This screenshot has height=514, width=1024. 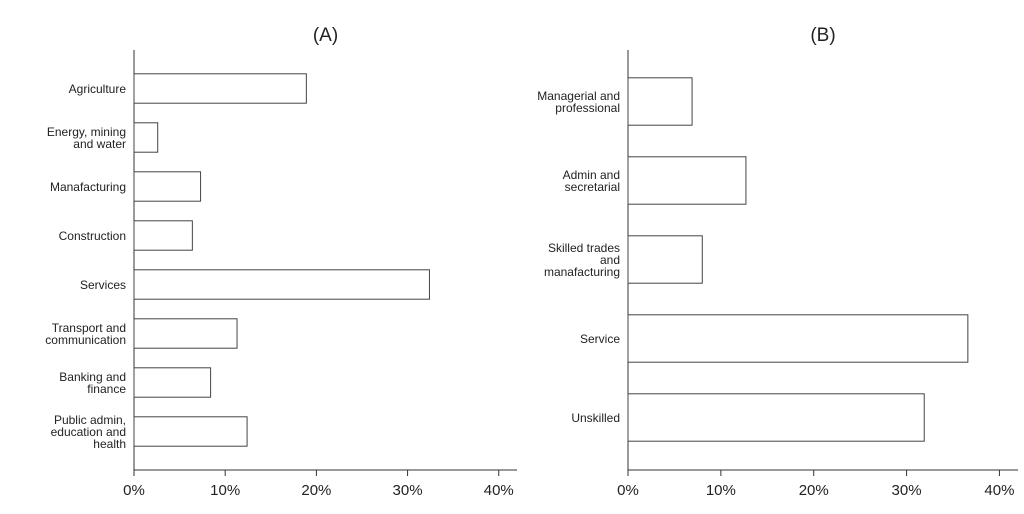 What do you see at coordinates (92, 382) in the screenshot?
I see `y-tick-label: Banking and finance` at bounding box center [92, 382].